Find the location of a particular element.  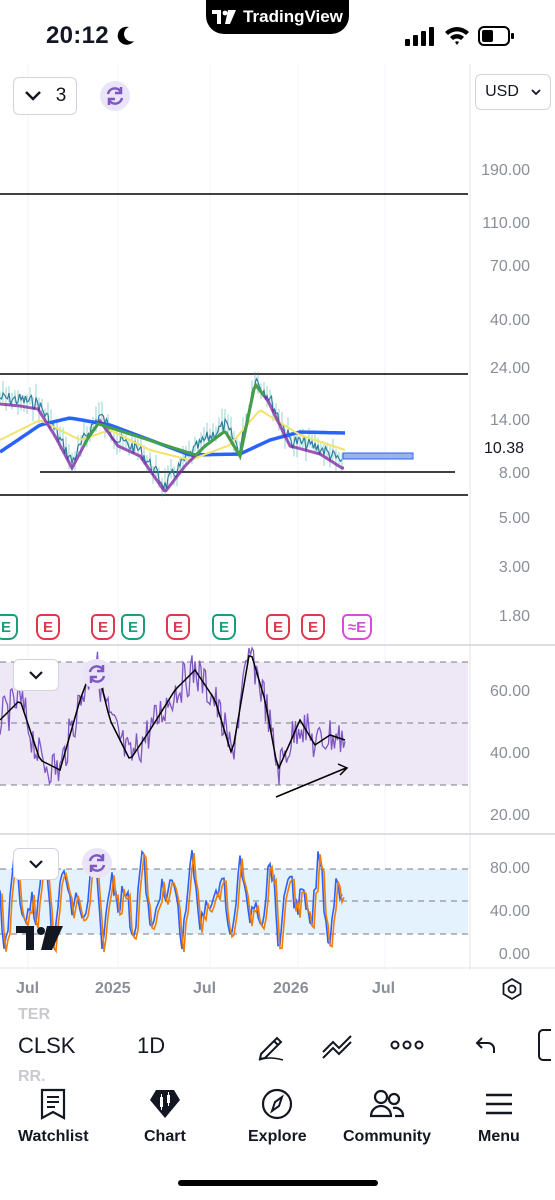

stoch-sync-button is located at coordinates (97, 863).